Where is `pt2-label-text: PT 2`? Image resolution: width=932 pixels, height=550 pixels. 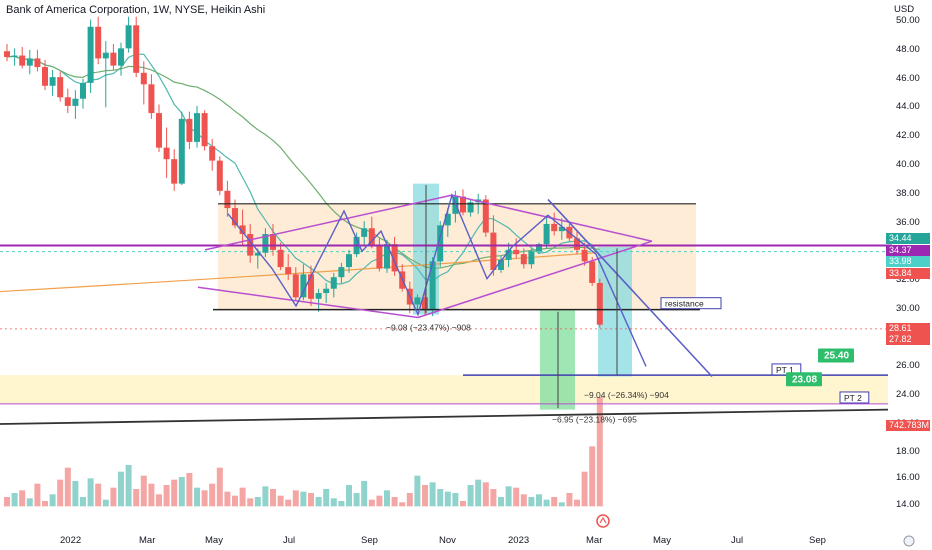 pt2-label-text: PT 2 is located at coordinates (853, 398).